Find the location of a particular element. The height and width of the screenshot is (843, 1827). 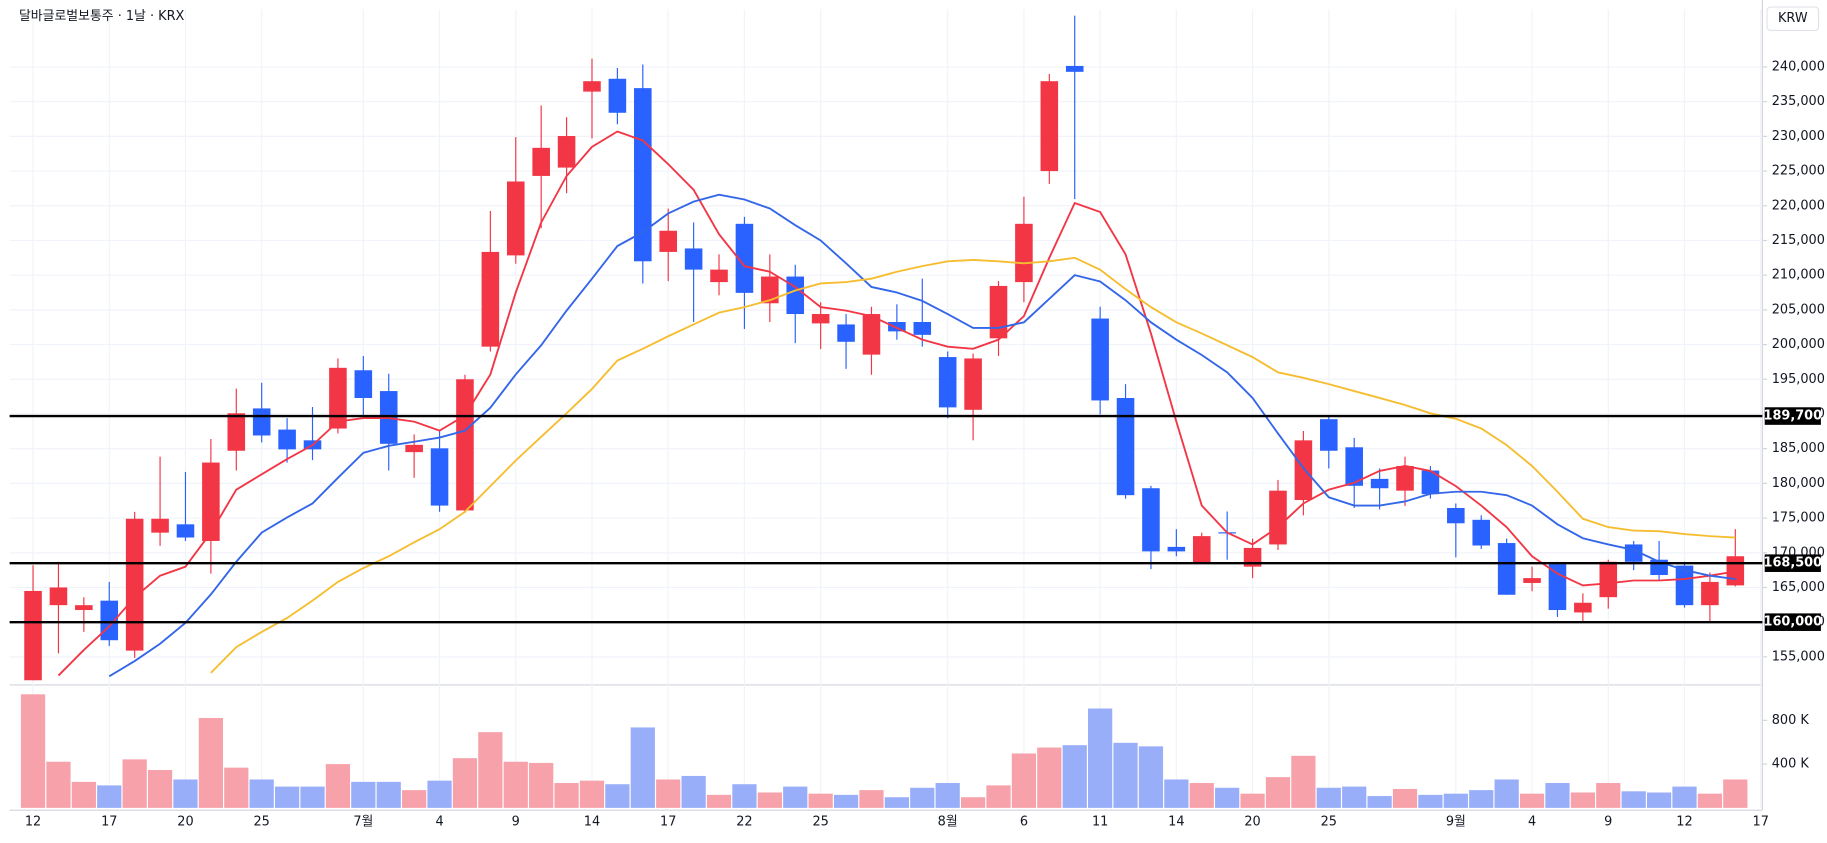

y-tick-label: 205,000 is located at coordinates (1798, 309).